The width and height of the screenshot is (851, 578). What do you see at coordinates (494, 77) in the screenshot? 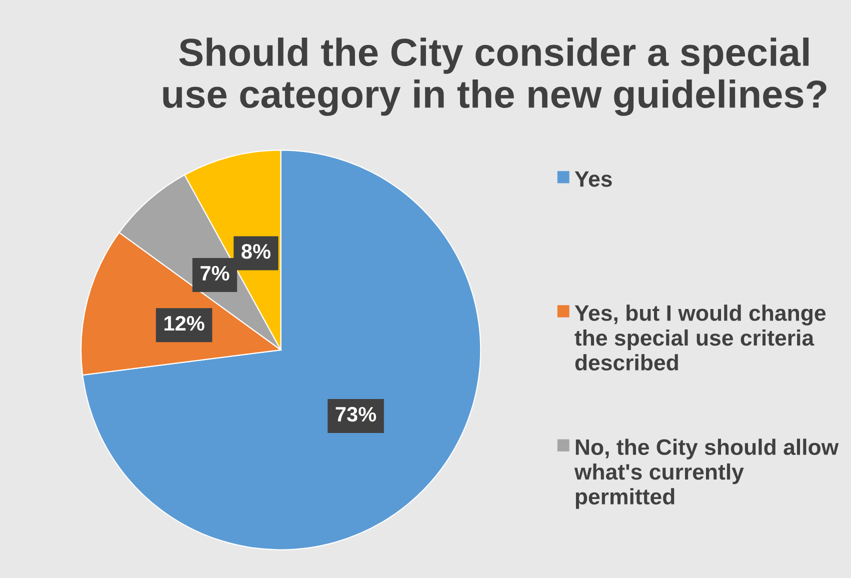
I see `chart-title: Should the City consider a special use category in the new guidelines?` at bounding box center [494, 77].